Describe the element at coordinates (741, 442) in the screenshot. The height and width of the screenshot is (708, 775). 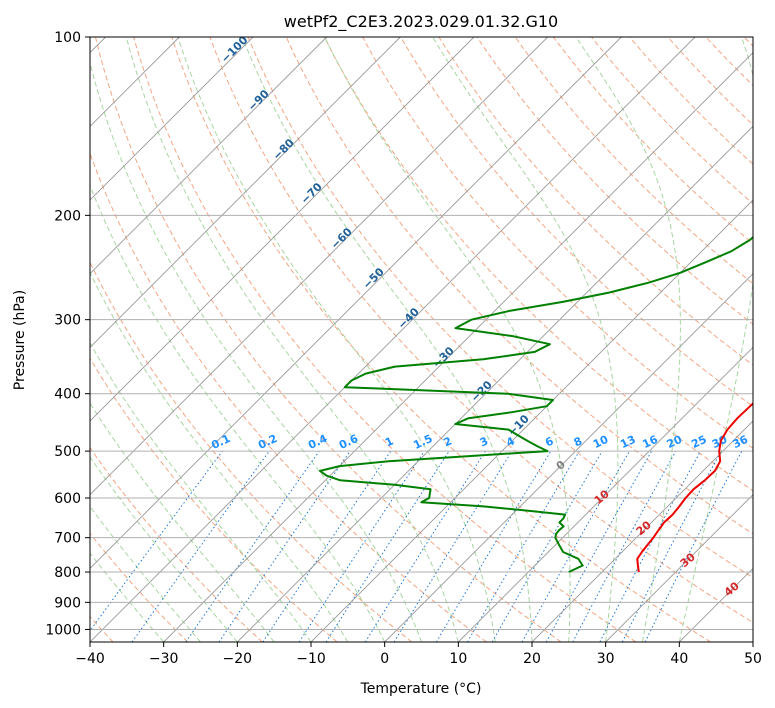
I see `mixing-ratio-label: 36` at that location.